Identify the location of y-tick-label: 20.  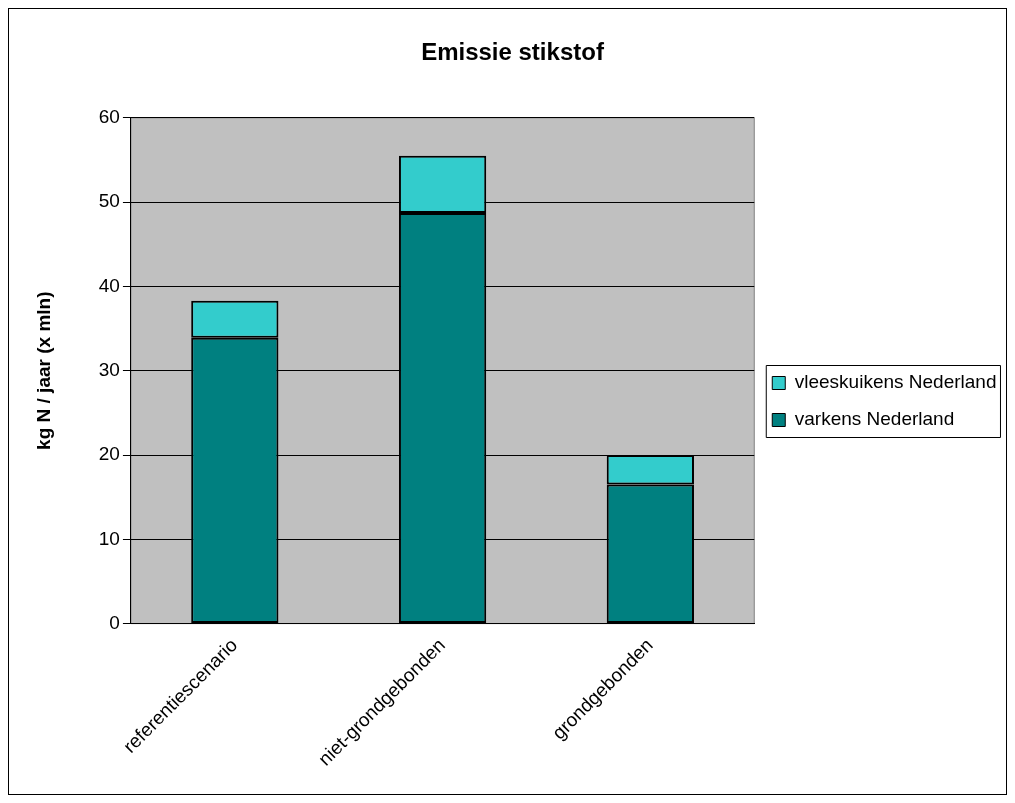
(109, 454).